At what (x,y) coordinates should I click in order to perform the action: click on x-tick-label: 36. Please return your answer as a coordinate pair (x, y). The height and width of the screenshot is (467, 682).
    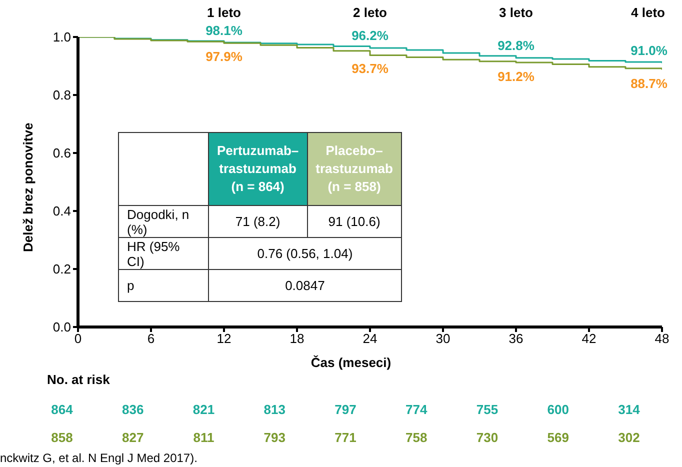
    Looking at the image, I should click on (516, 338).